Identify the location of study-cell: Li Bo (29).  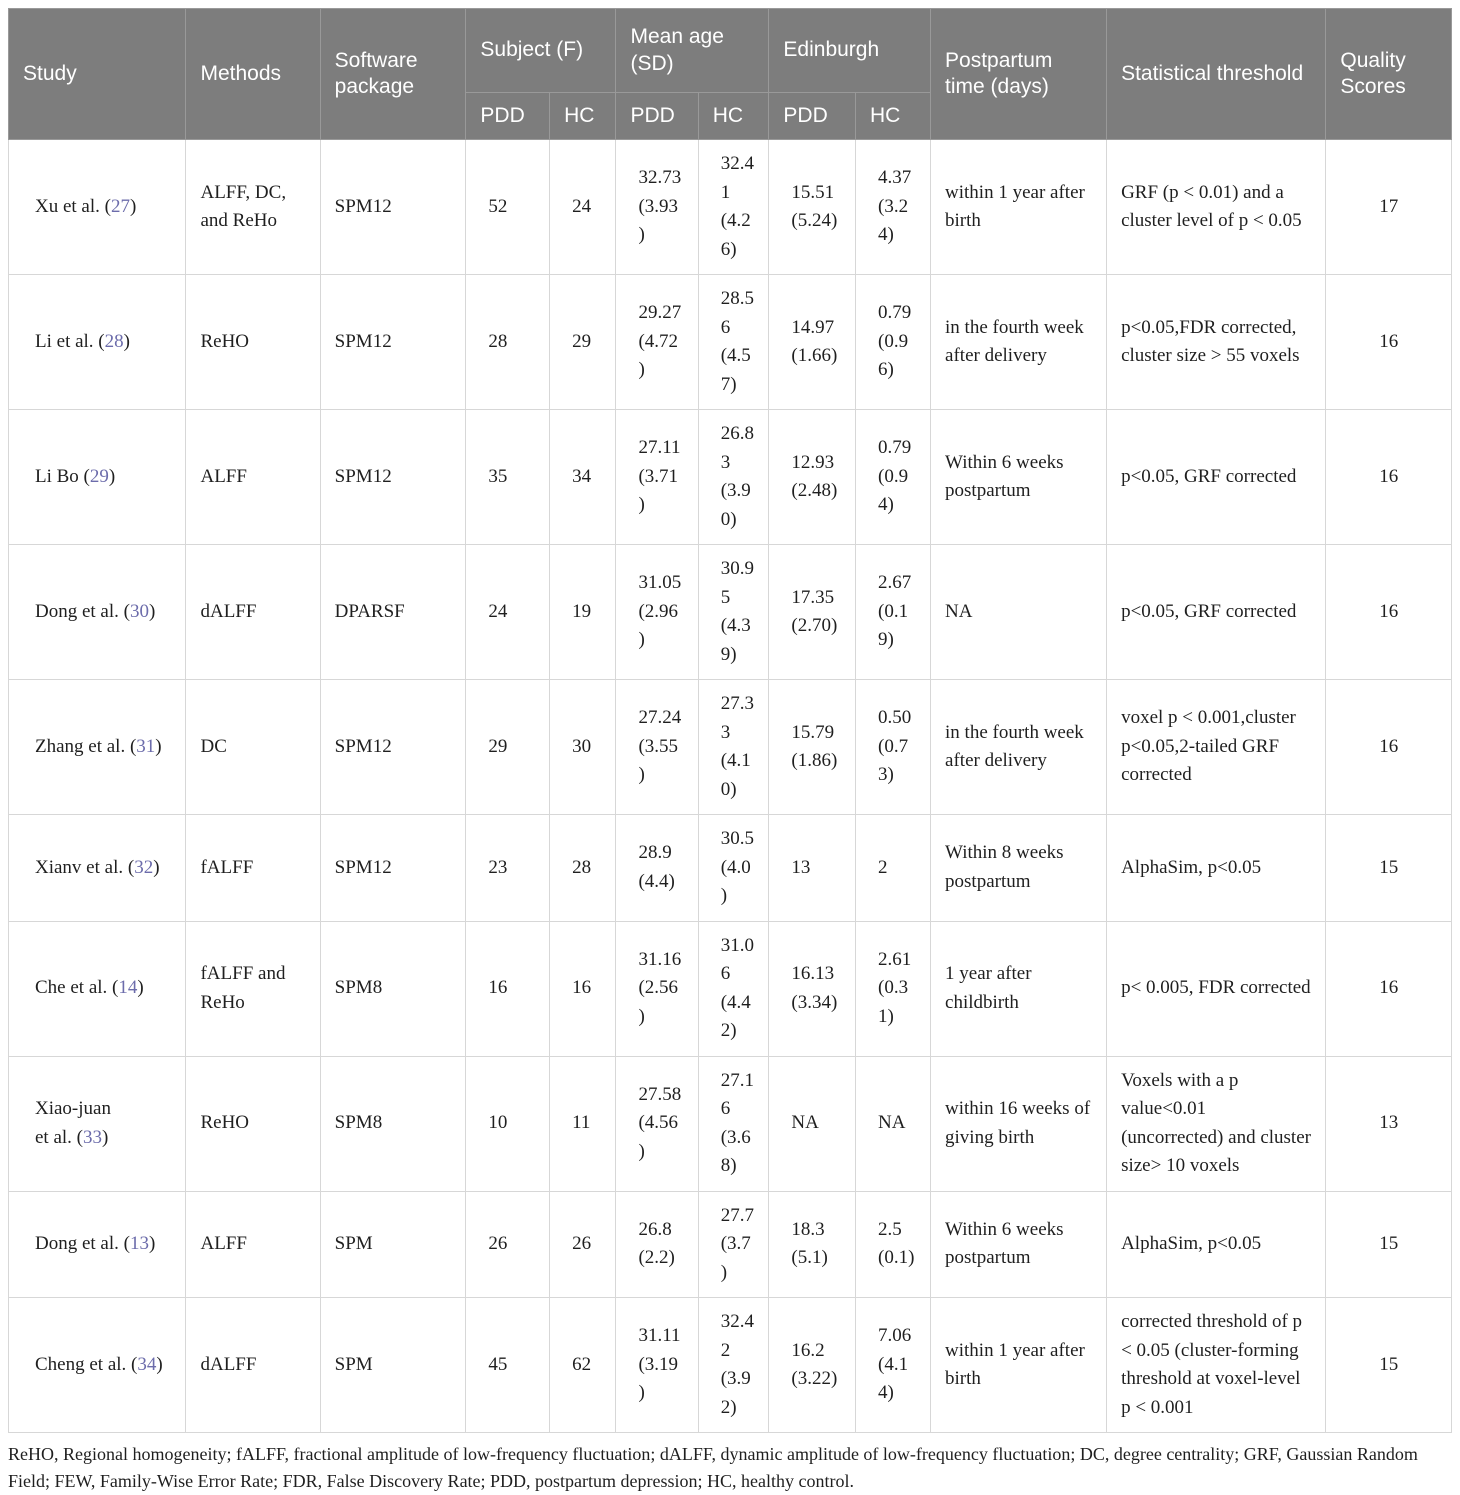
(97, 477).